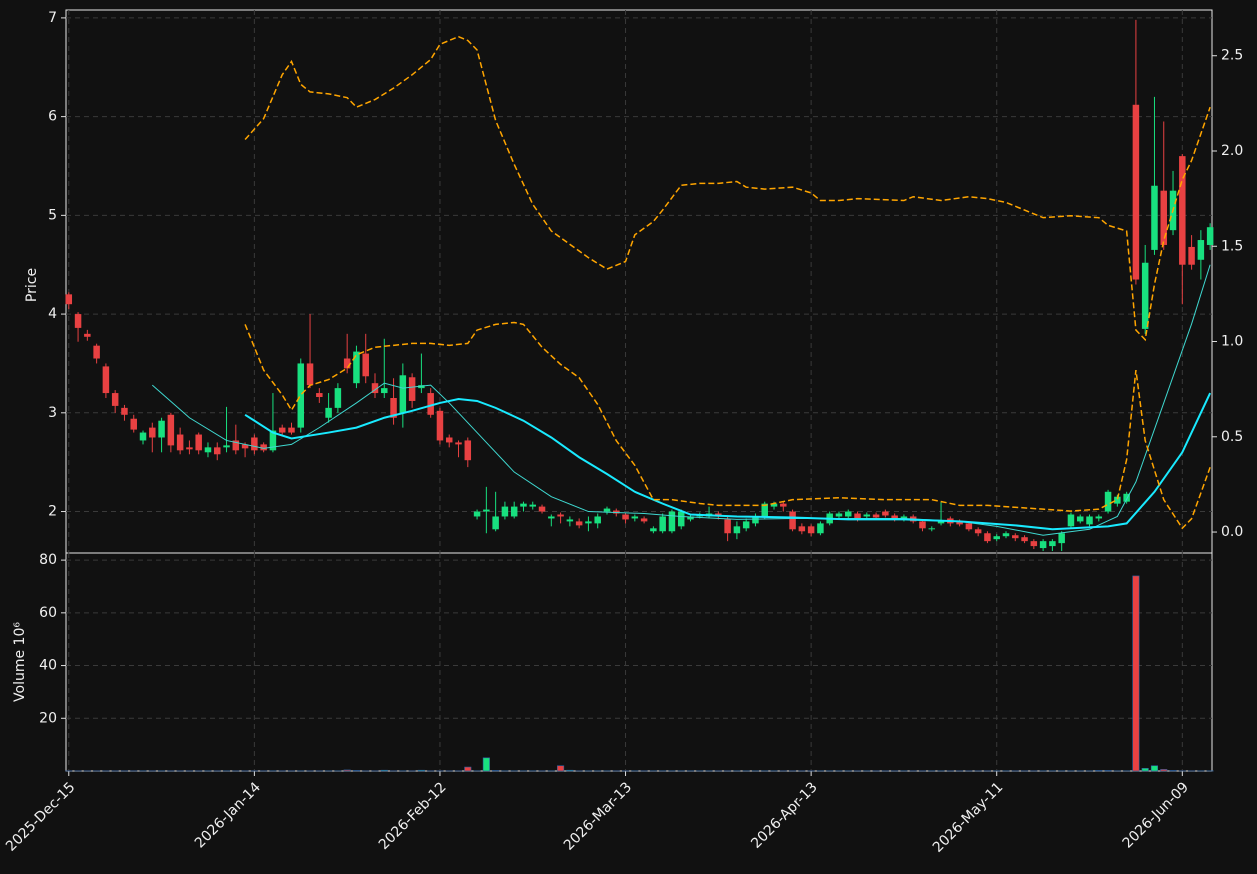 The image size is (1257, 874). Describe the element at coordinates (52, 413) in the screenshot. I see `y-tick-label: 3` at that location.